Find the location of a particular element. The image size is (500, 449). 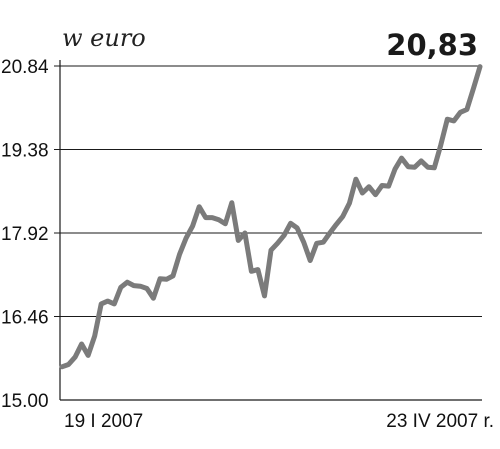

y-tick-label: 16.46 is located at coordinates (25, 318).